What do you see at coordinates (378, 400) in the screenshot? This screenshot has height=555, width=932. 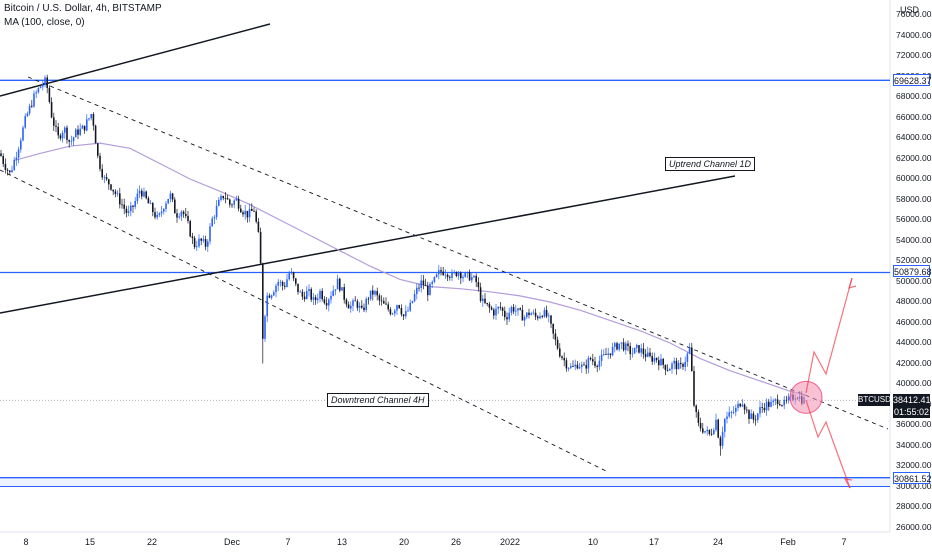 I see `downtrend-channel-label: Downtrend Channel 4H` at bounding box center [378, 400].